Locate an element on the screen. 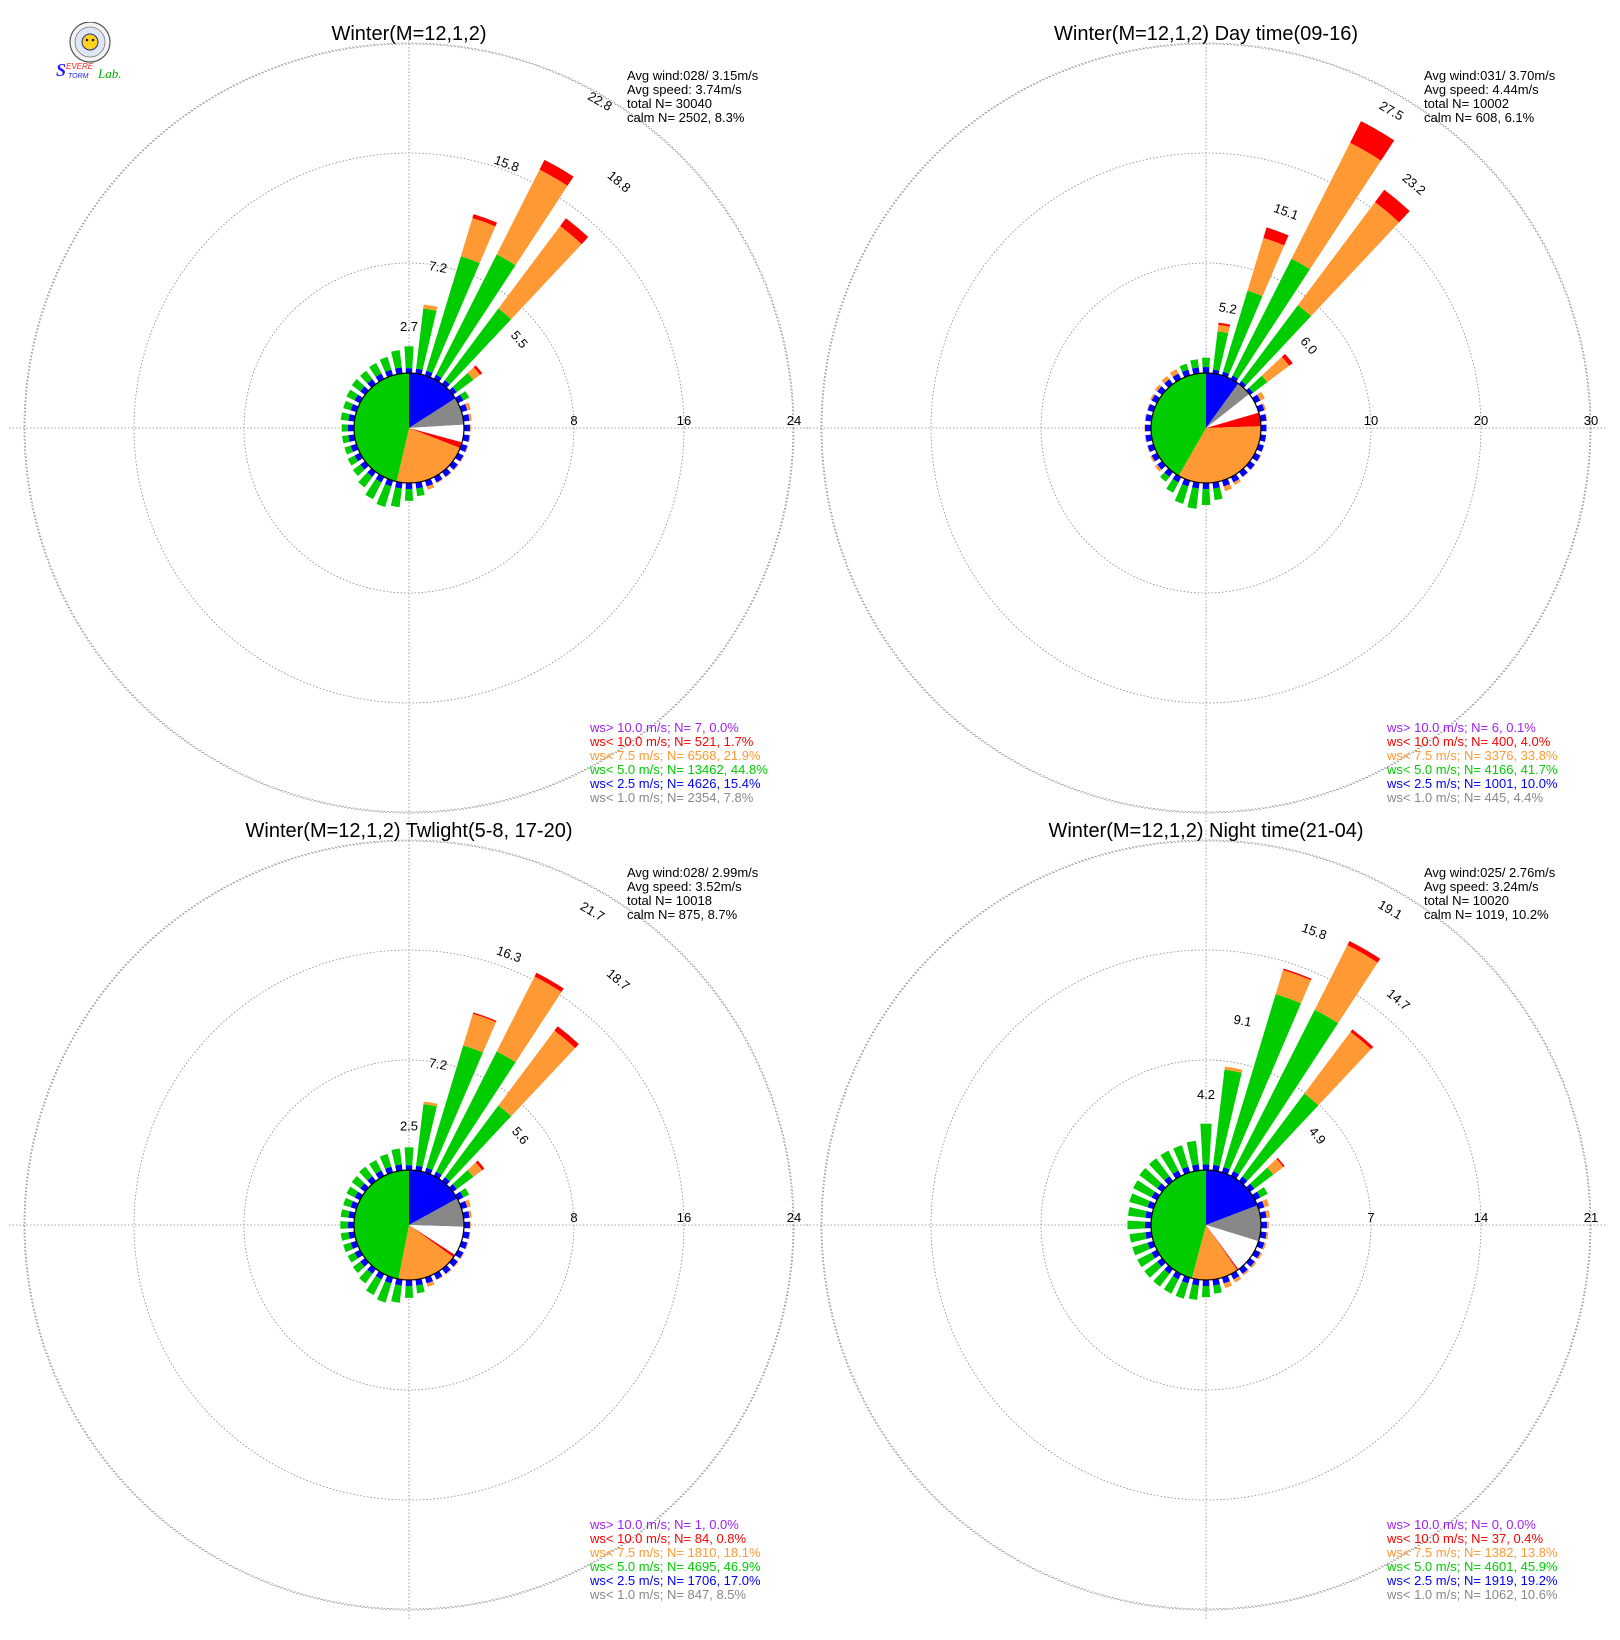 Image resolution: width=1620 pixels, height=1640 pixels. sector-value-label: 15.8 is located at coordinates (1314, 931).